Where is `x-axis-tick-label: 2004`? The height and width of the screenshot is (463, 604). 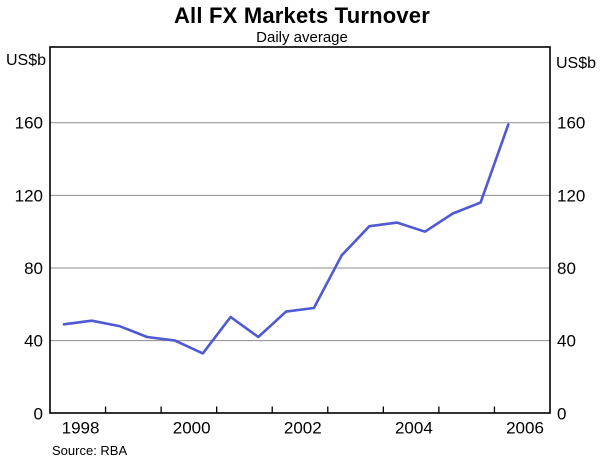 x-axis-tick-label: 2004 is located at coordinates (414, 428).